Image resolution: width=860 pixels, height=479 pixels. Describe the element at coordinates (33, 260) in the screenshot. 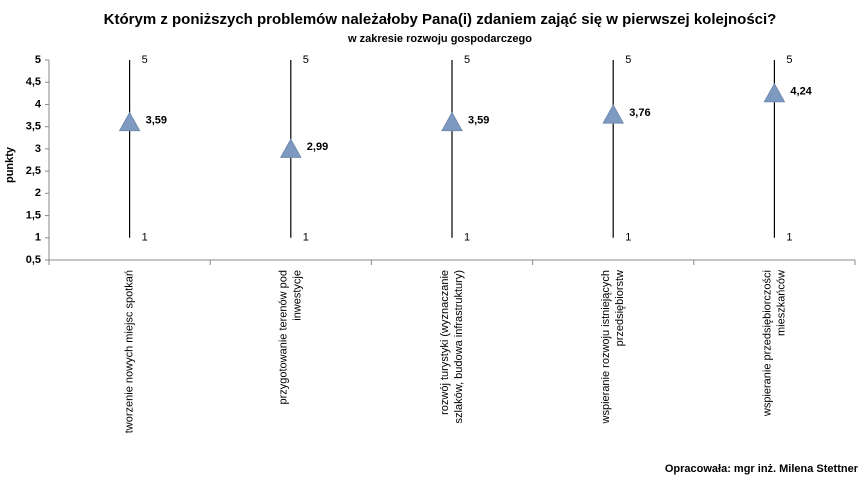

I see `y-tick-label: 0,5` at that location.